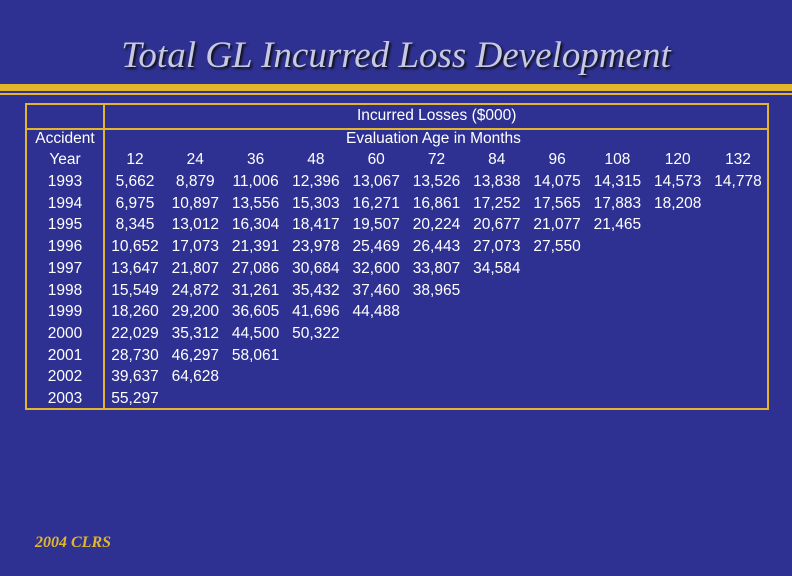  What do you see at coordinates (677, 159) in the screenshot?
I see `age-header-120: 120` at bounding box center [677, 159].